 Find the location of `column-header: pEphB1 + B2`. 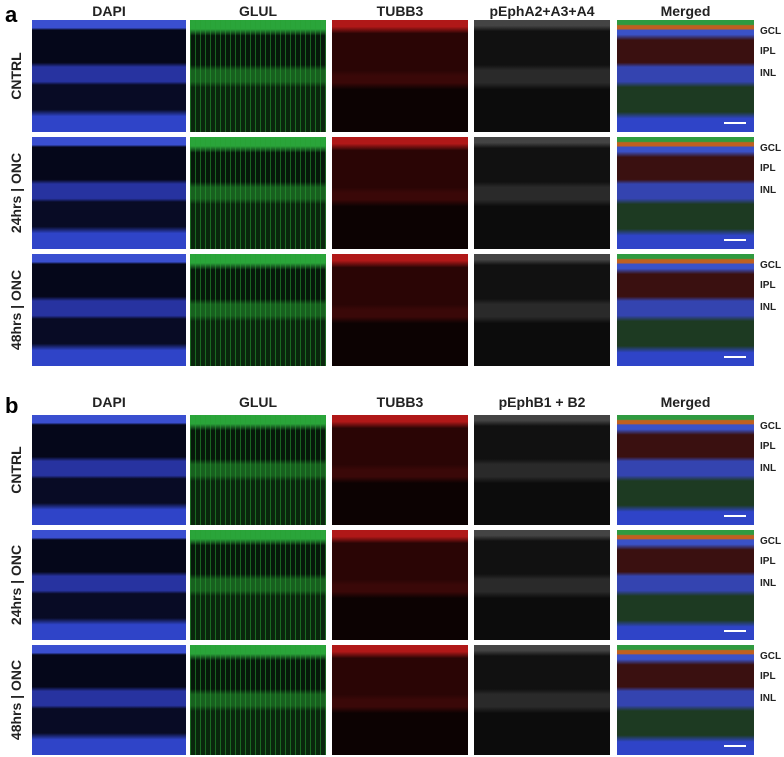

column-header: pEphB1 + B2 is located at coordinates (542, 402).